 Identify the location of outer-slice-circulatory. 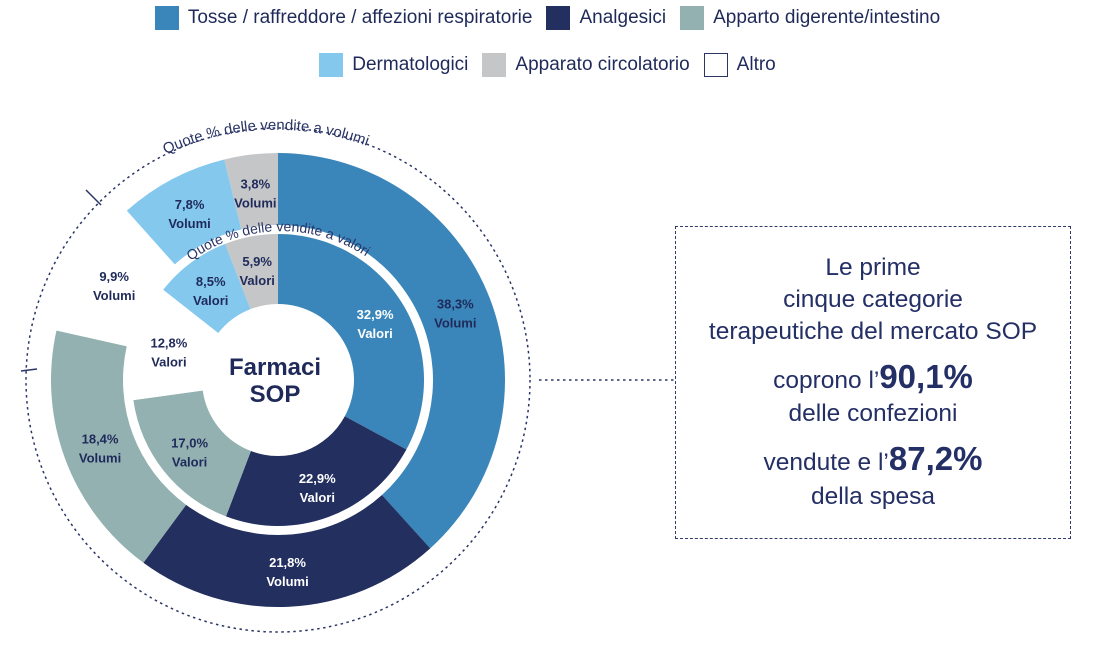
(251, 191).